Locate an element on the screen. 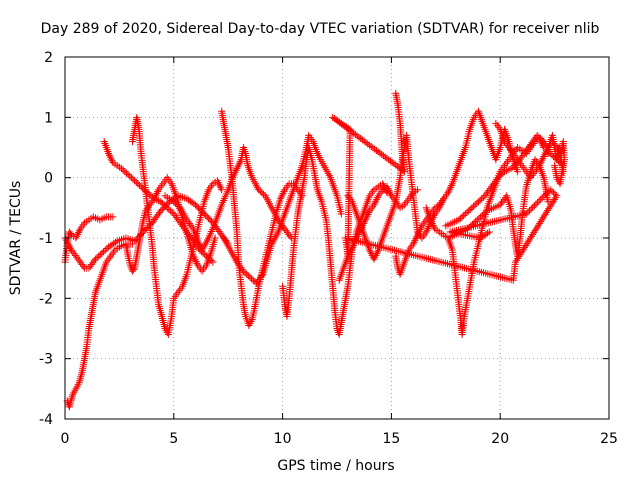 Image resolution: width=640 pixels, height=480 pixels. x-tick-label: 10 is located at coordinates (283, 439).